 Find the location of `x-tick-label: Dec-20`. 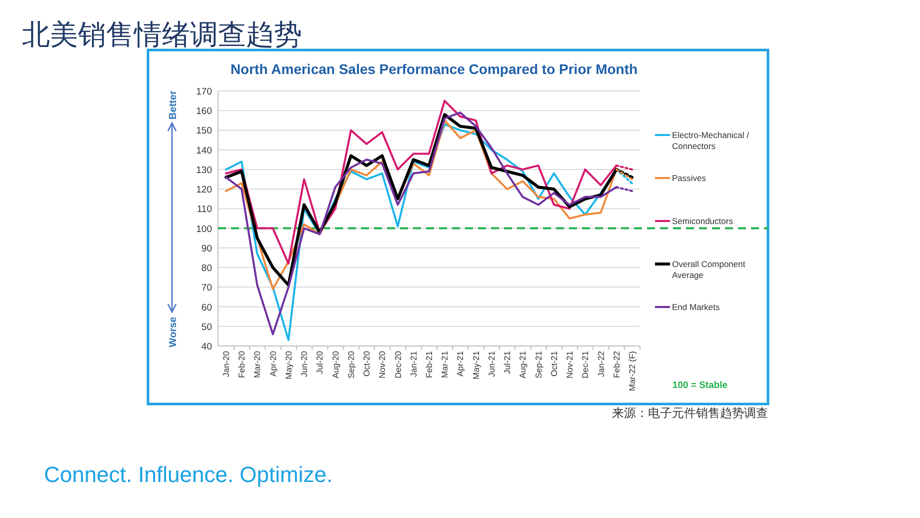

x-tick-label: Dec-20 is located at coordinates (397, 364).